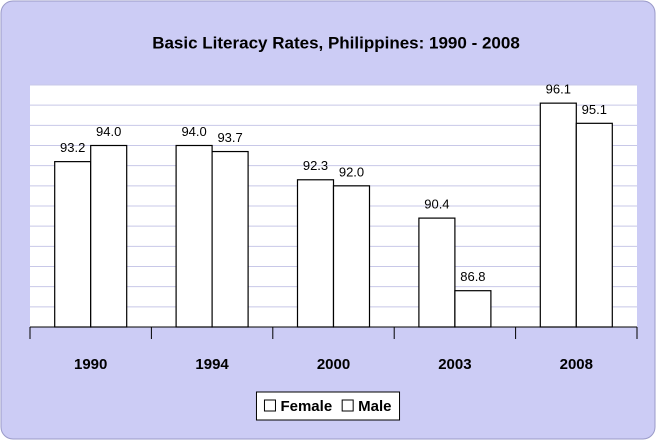 Image resolution: width=656 pixels, height=440 pixels. I want to click on value-label: 93.2, so click(72, 147).